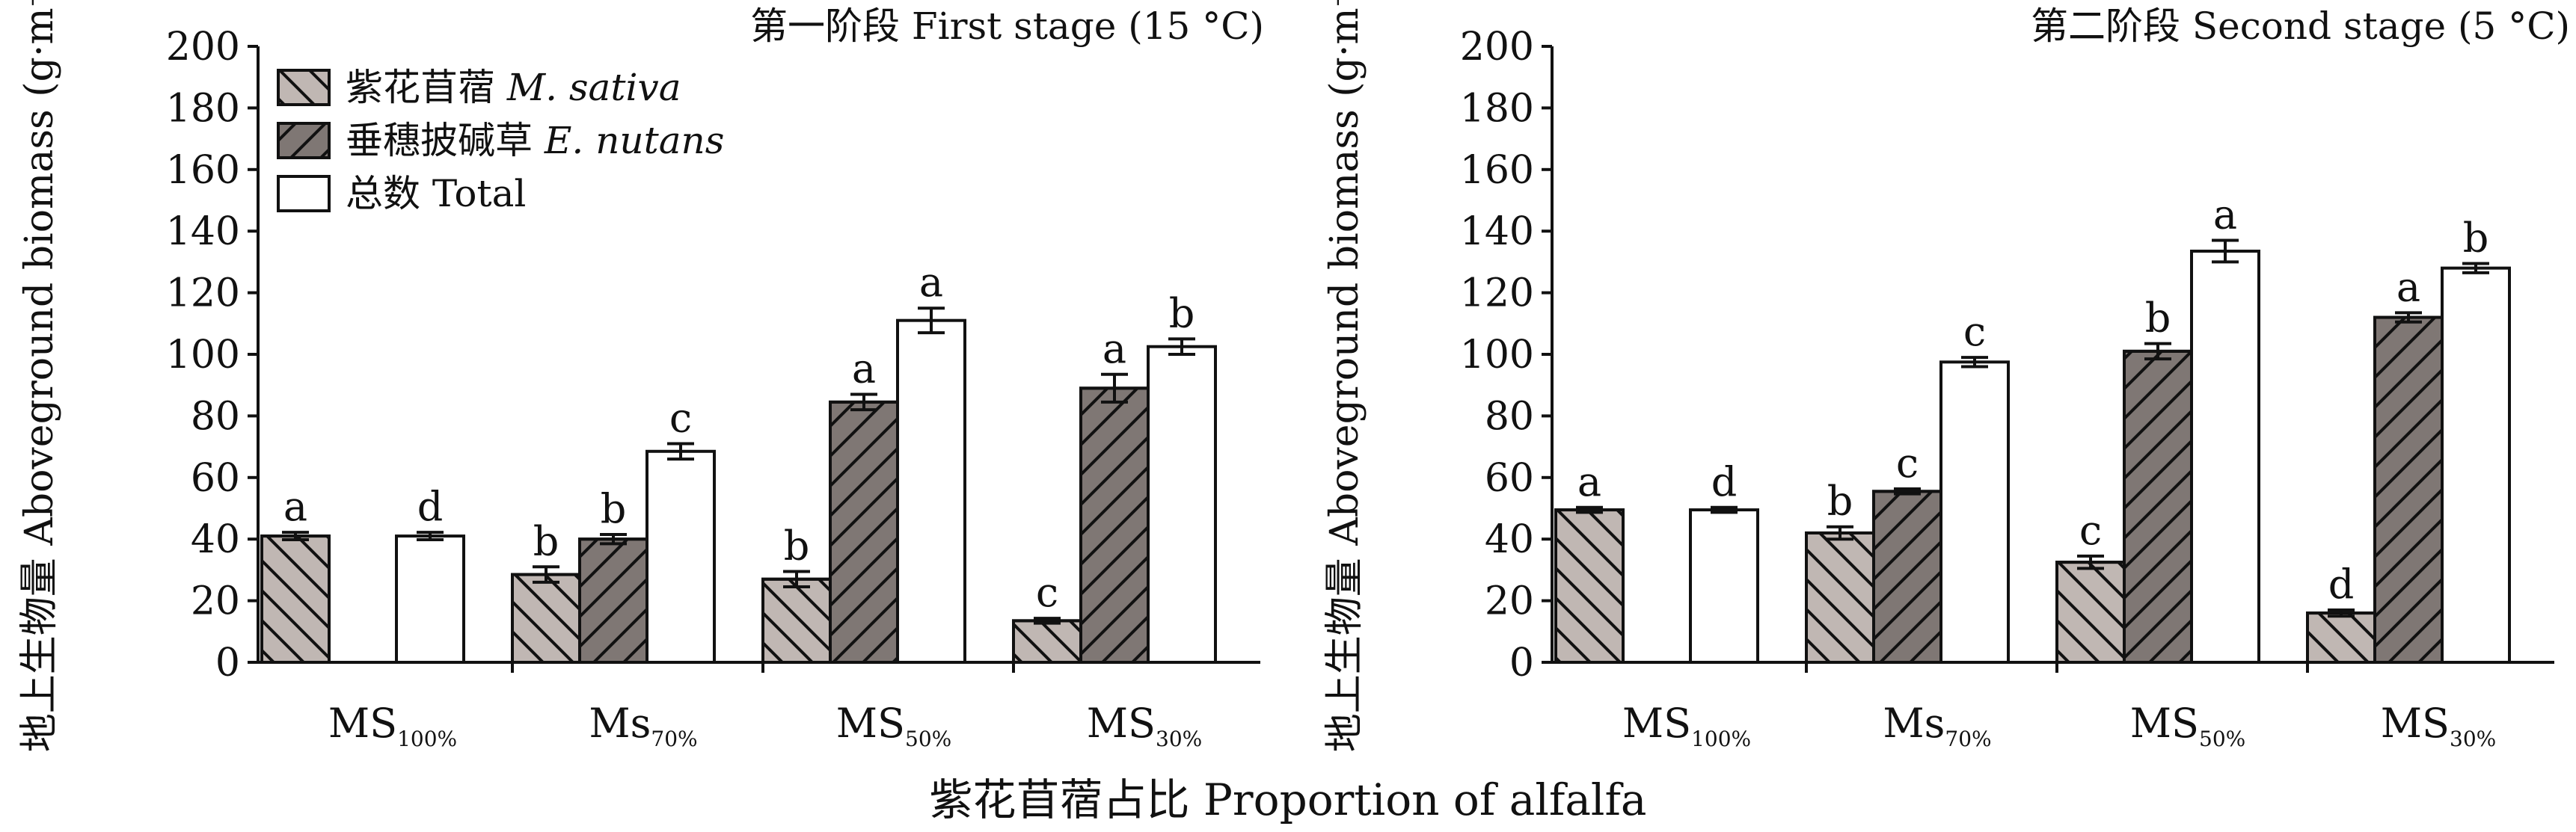 Image resolution: width=2576 pixels, height=832 pixels. Describe the element at coordinates (436, 193) in the screenshot. I see `legend-label: 总数 Total` at that location.